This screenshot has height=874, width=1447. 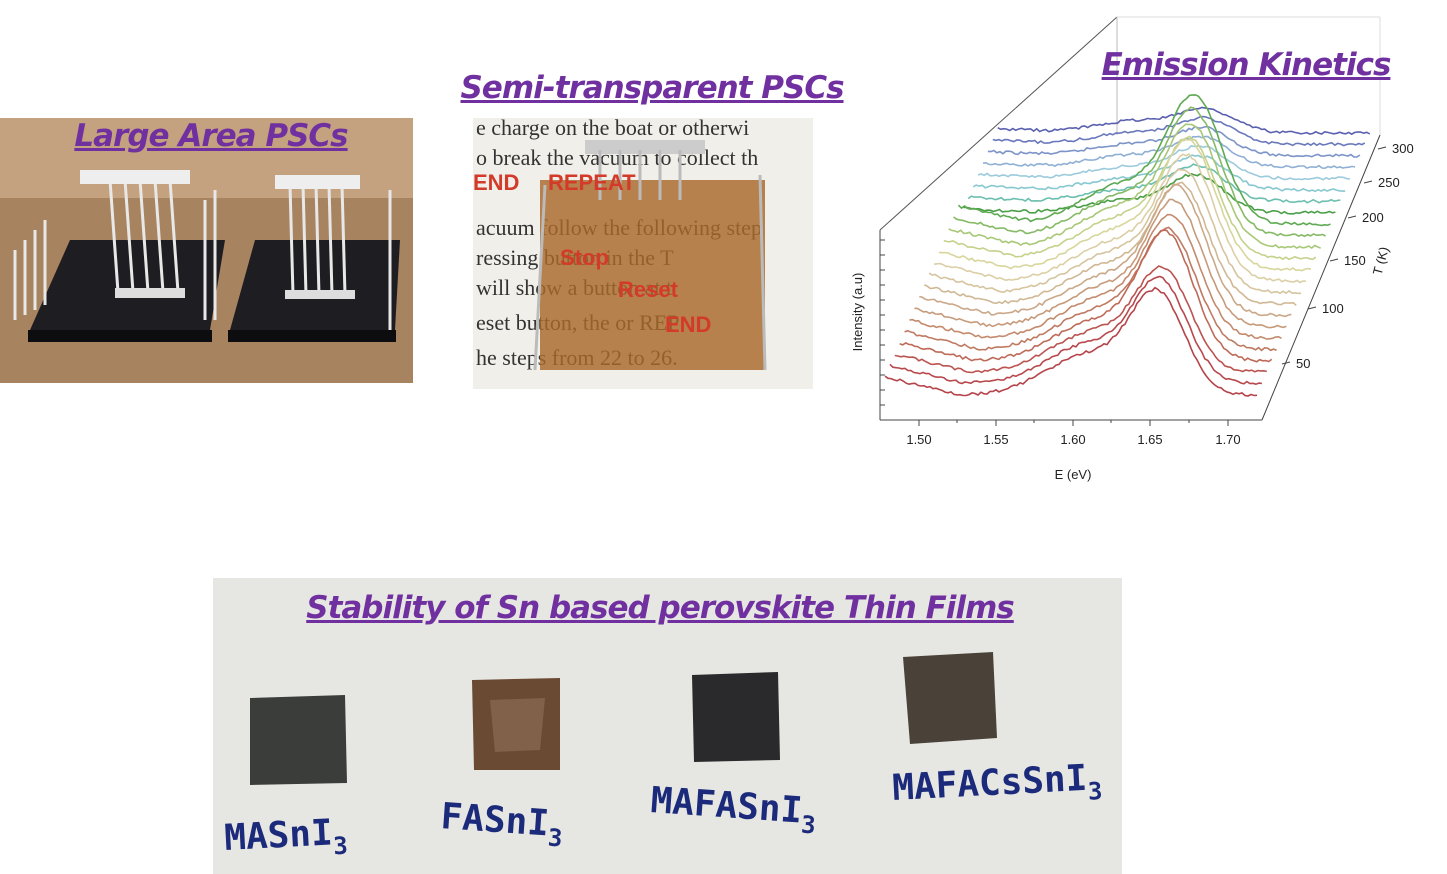 What do you see at coordinates (1072, 439) in the screenshot?
I see `x-tick-label: 1.60` at bounding box center [1072, 439].